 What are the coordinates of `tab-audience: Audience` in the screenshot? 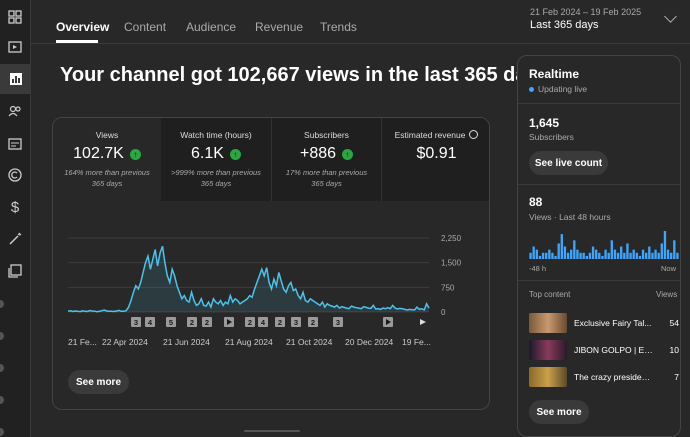 It's located at (211, 27).